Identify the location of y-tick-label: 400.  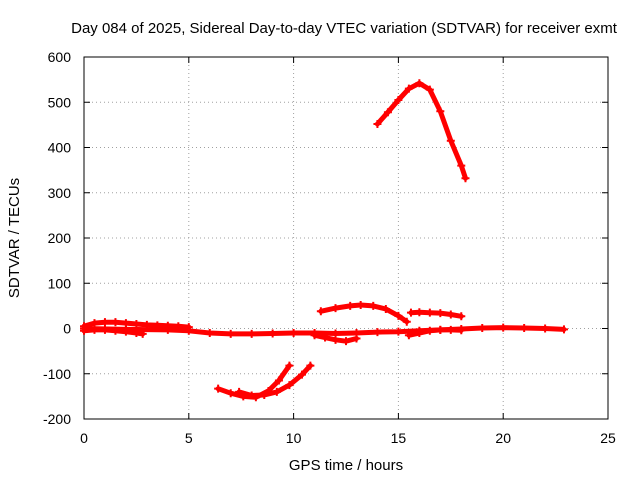
(60, 148).